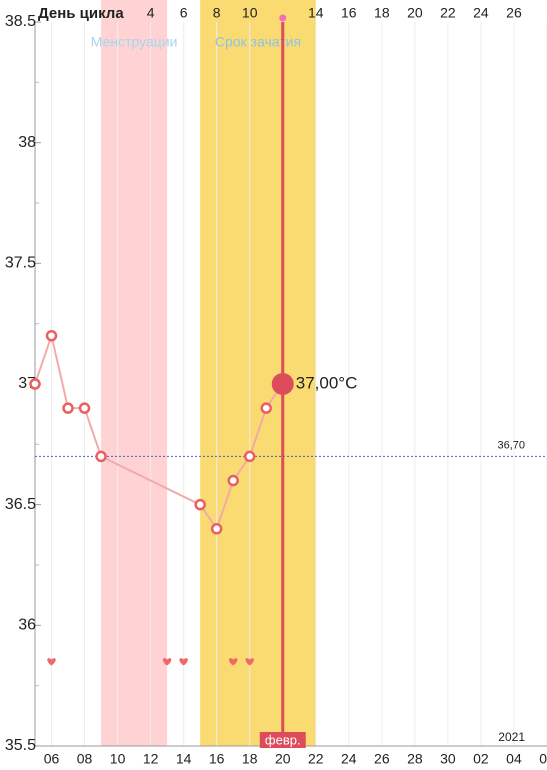  I want to click on x-tick-label: 04, so click(514, 759).